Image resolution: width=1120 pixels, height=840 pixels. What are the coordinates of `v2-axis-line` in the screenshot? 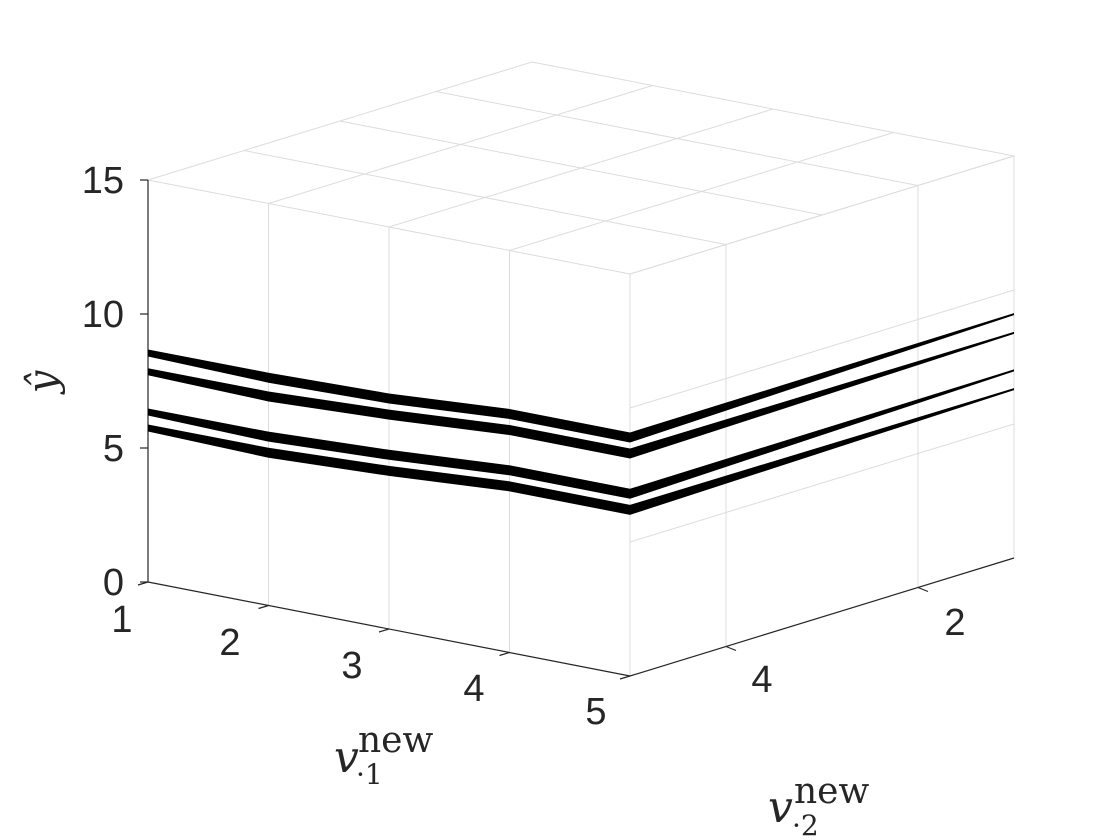 It's located at (822, 617).